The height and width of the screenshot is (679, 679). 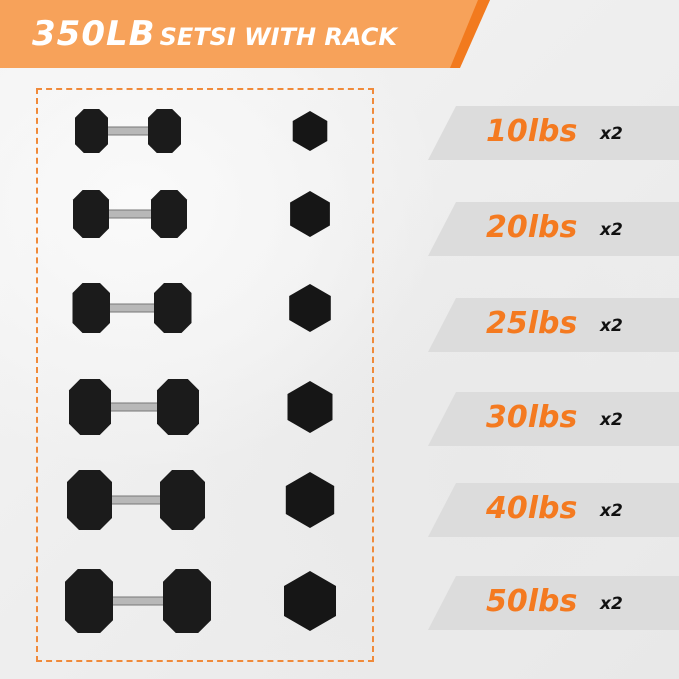 I want to click on weight-label-40: 40lbs x2, so click(x=553, y=510).